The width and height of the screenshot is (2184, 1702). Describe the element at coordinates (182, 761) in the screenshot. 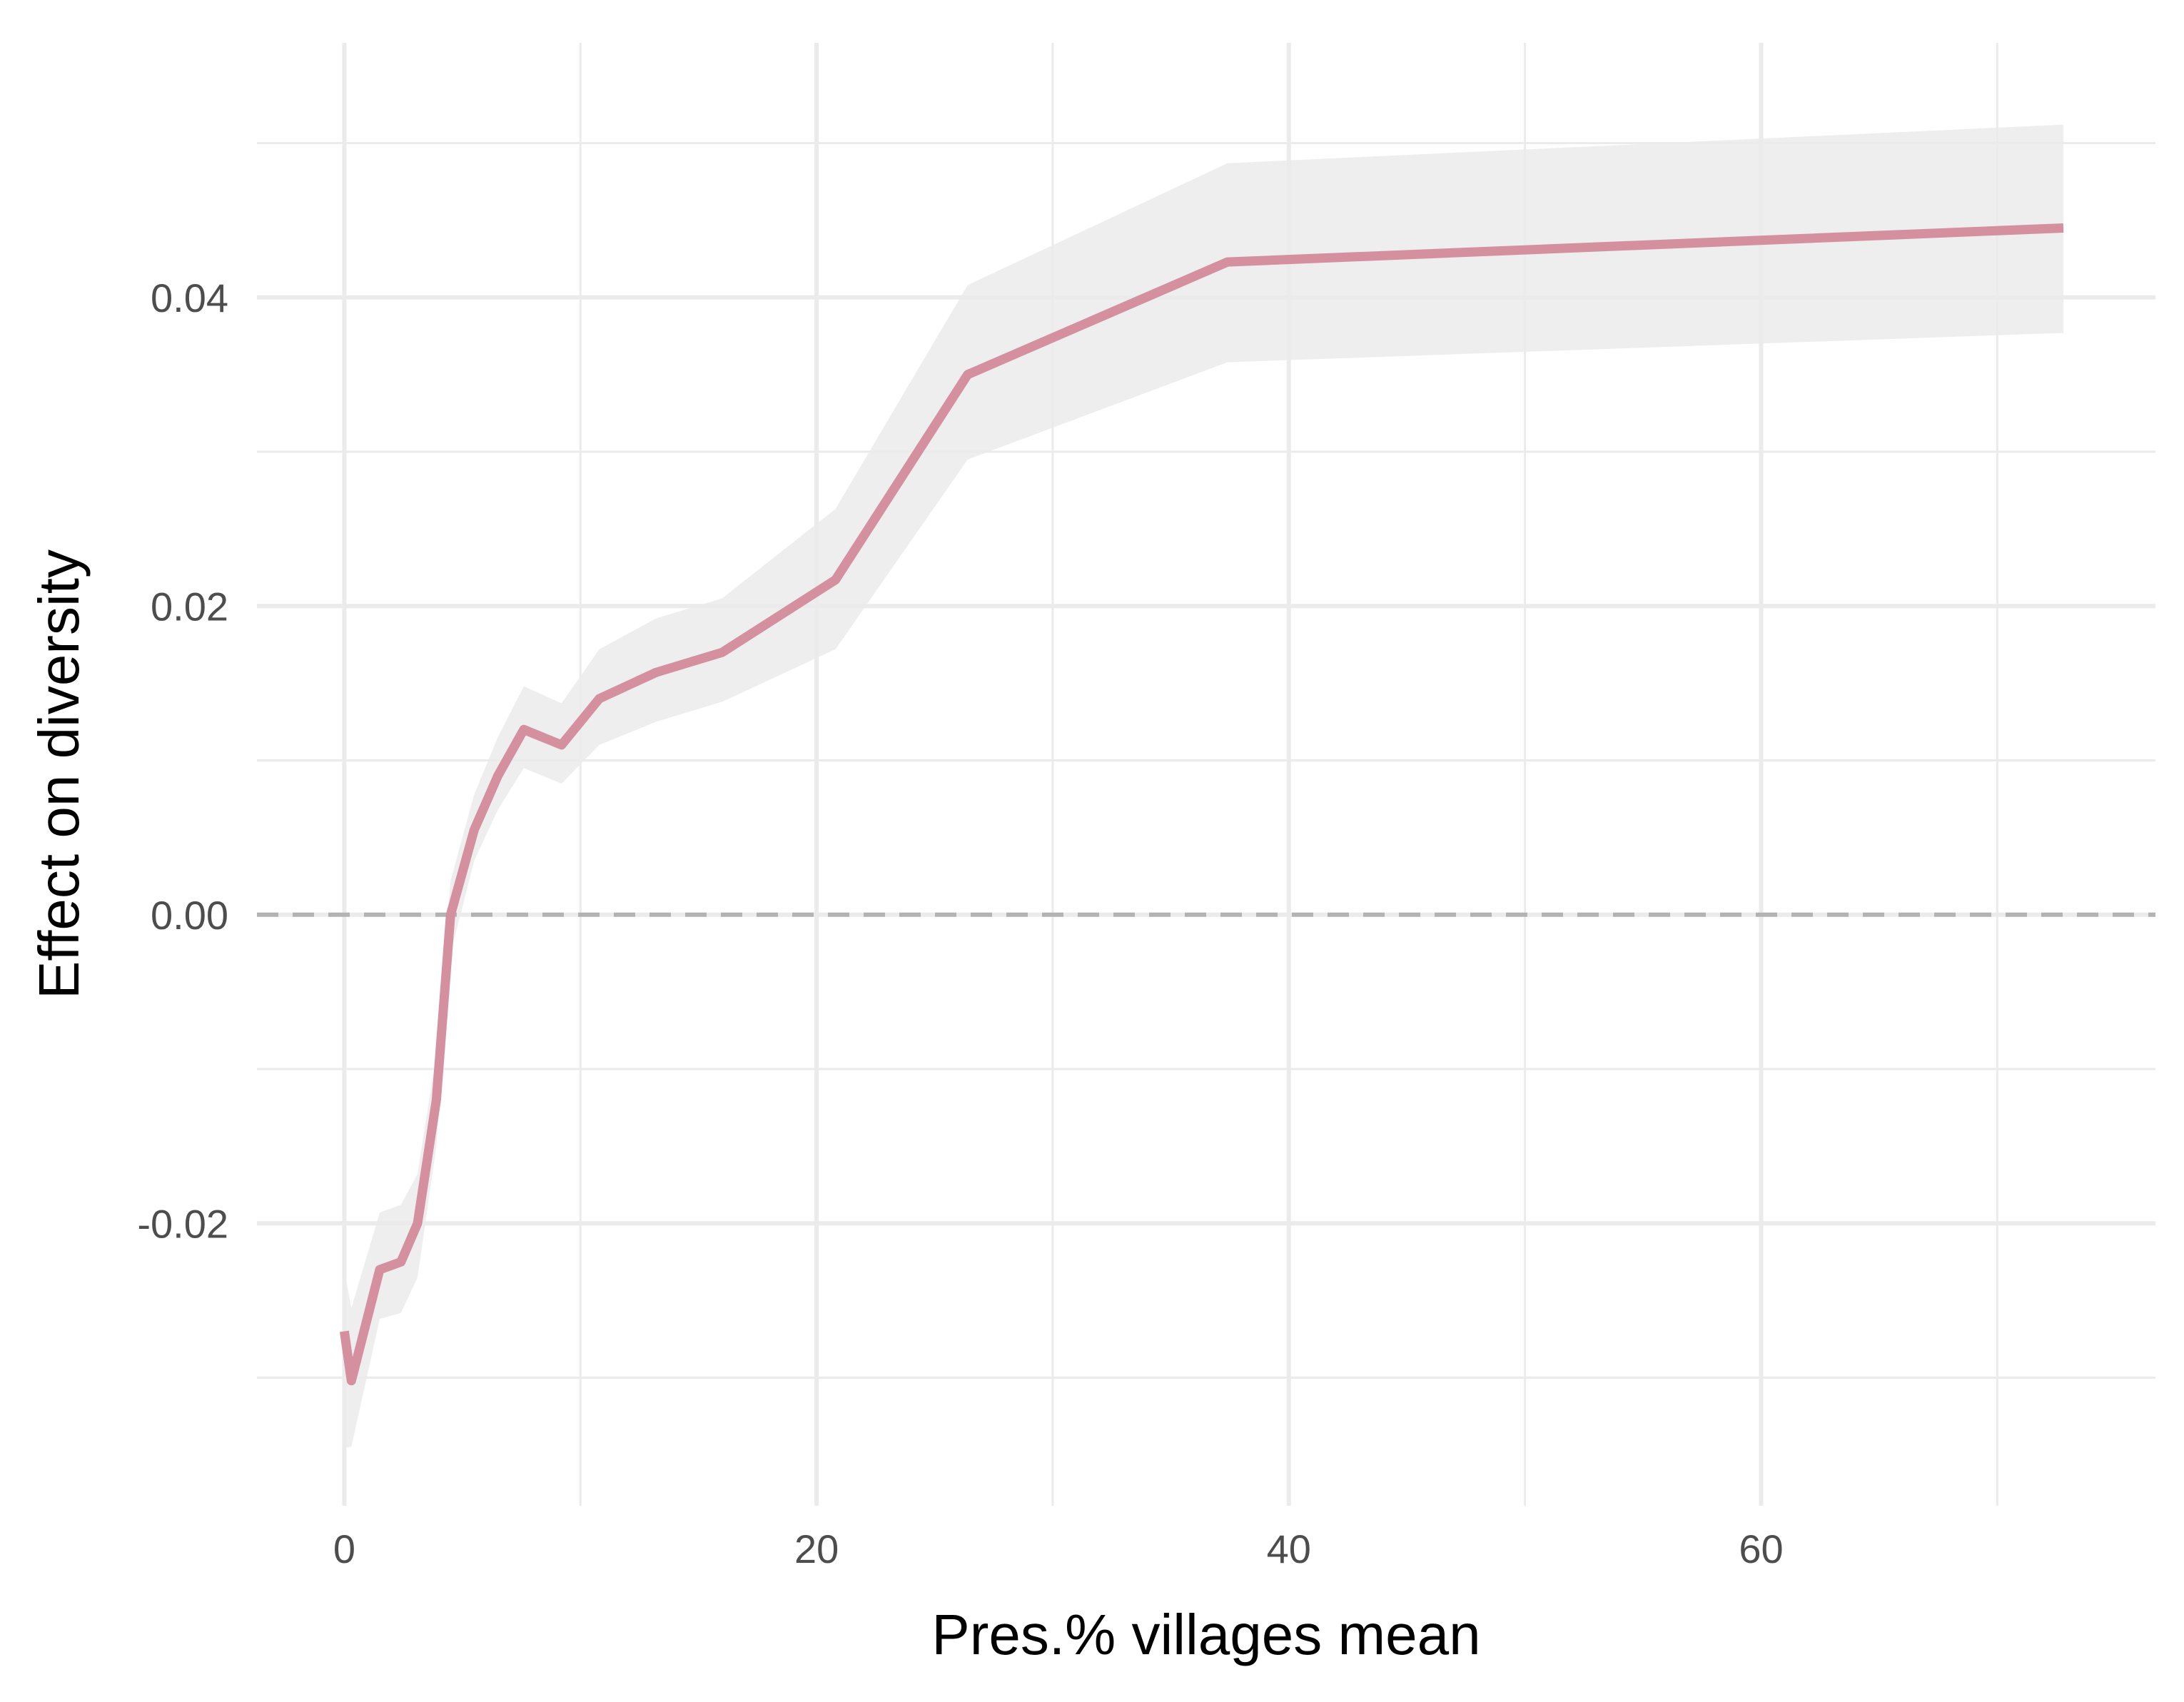

I see `y-tick-labels: -0.02 0.00 0.02 0.04` at that location.